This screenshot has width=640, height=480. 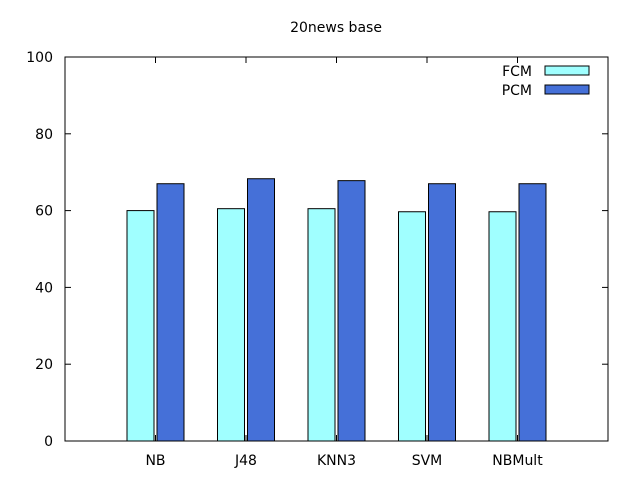 What do you see at coordinates (336, 28) in the screenshot?
I see `chart-title: 20news base` at bounding box center [336, 28].